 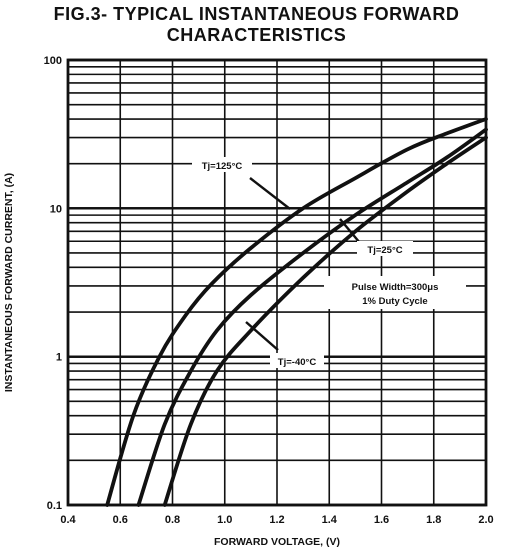 What do you see at coordinates (59, 358) in the screenshot?
I see `y-tick-label: 1` at bounding box center [59, 358].